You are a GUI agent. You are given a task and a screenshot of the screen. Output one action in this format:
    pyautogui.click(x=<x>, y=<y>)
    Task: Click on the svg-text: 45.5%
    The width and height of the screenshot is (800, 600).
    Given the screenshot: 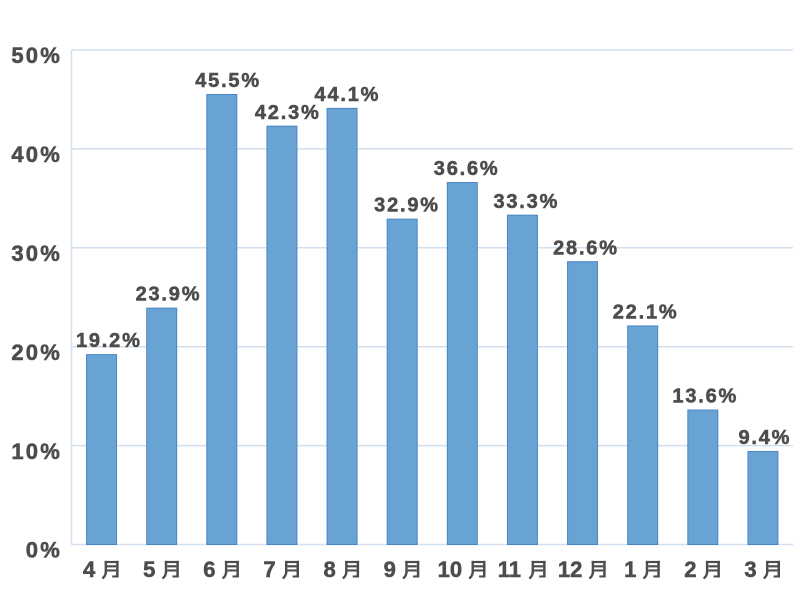 What is the action you would take?
    pyautogui.click(x=228, y=81)
    